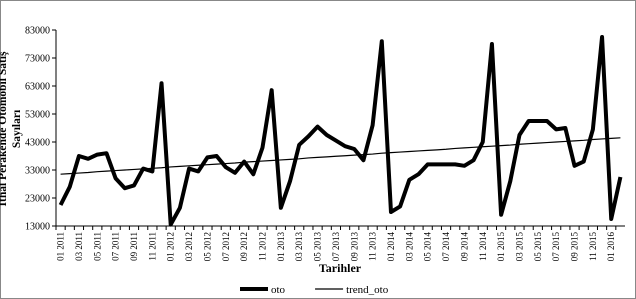 The height and width of the screenshot is (299, 636). What do you see at coordinates (278, 290) in the screenshot?
I see `legend-label: oto` at bounding box center [278, 290].